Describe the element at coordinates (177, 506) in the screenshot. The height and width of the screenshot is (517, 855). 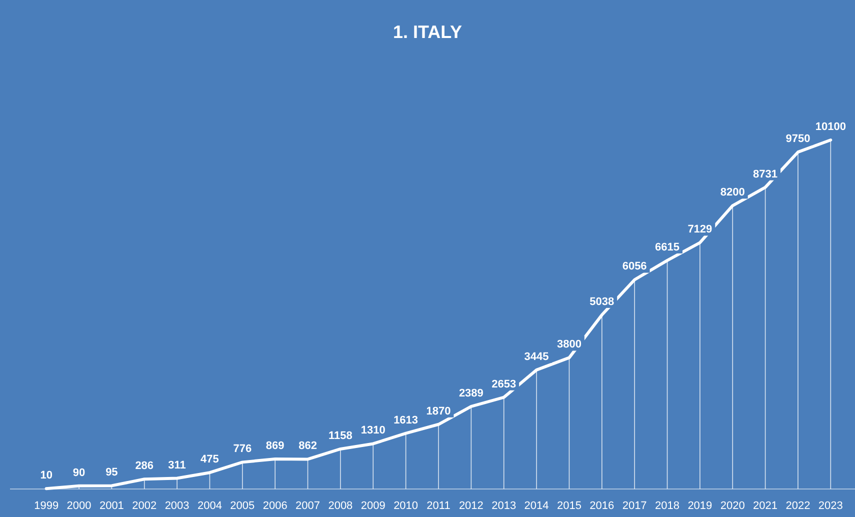
I see `x-tick-label: 2003` at that location.